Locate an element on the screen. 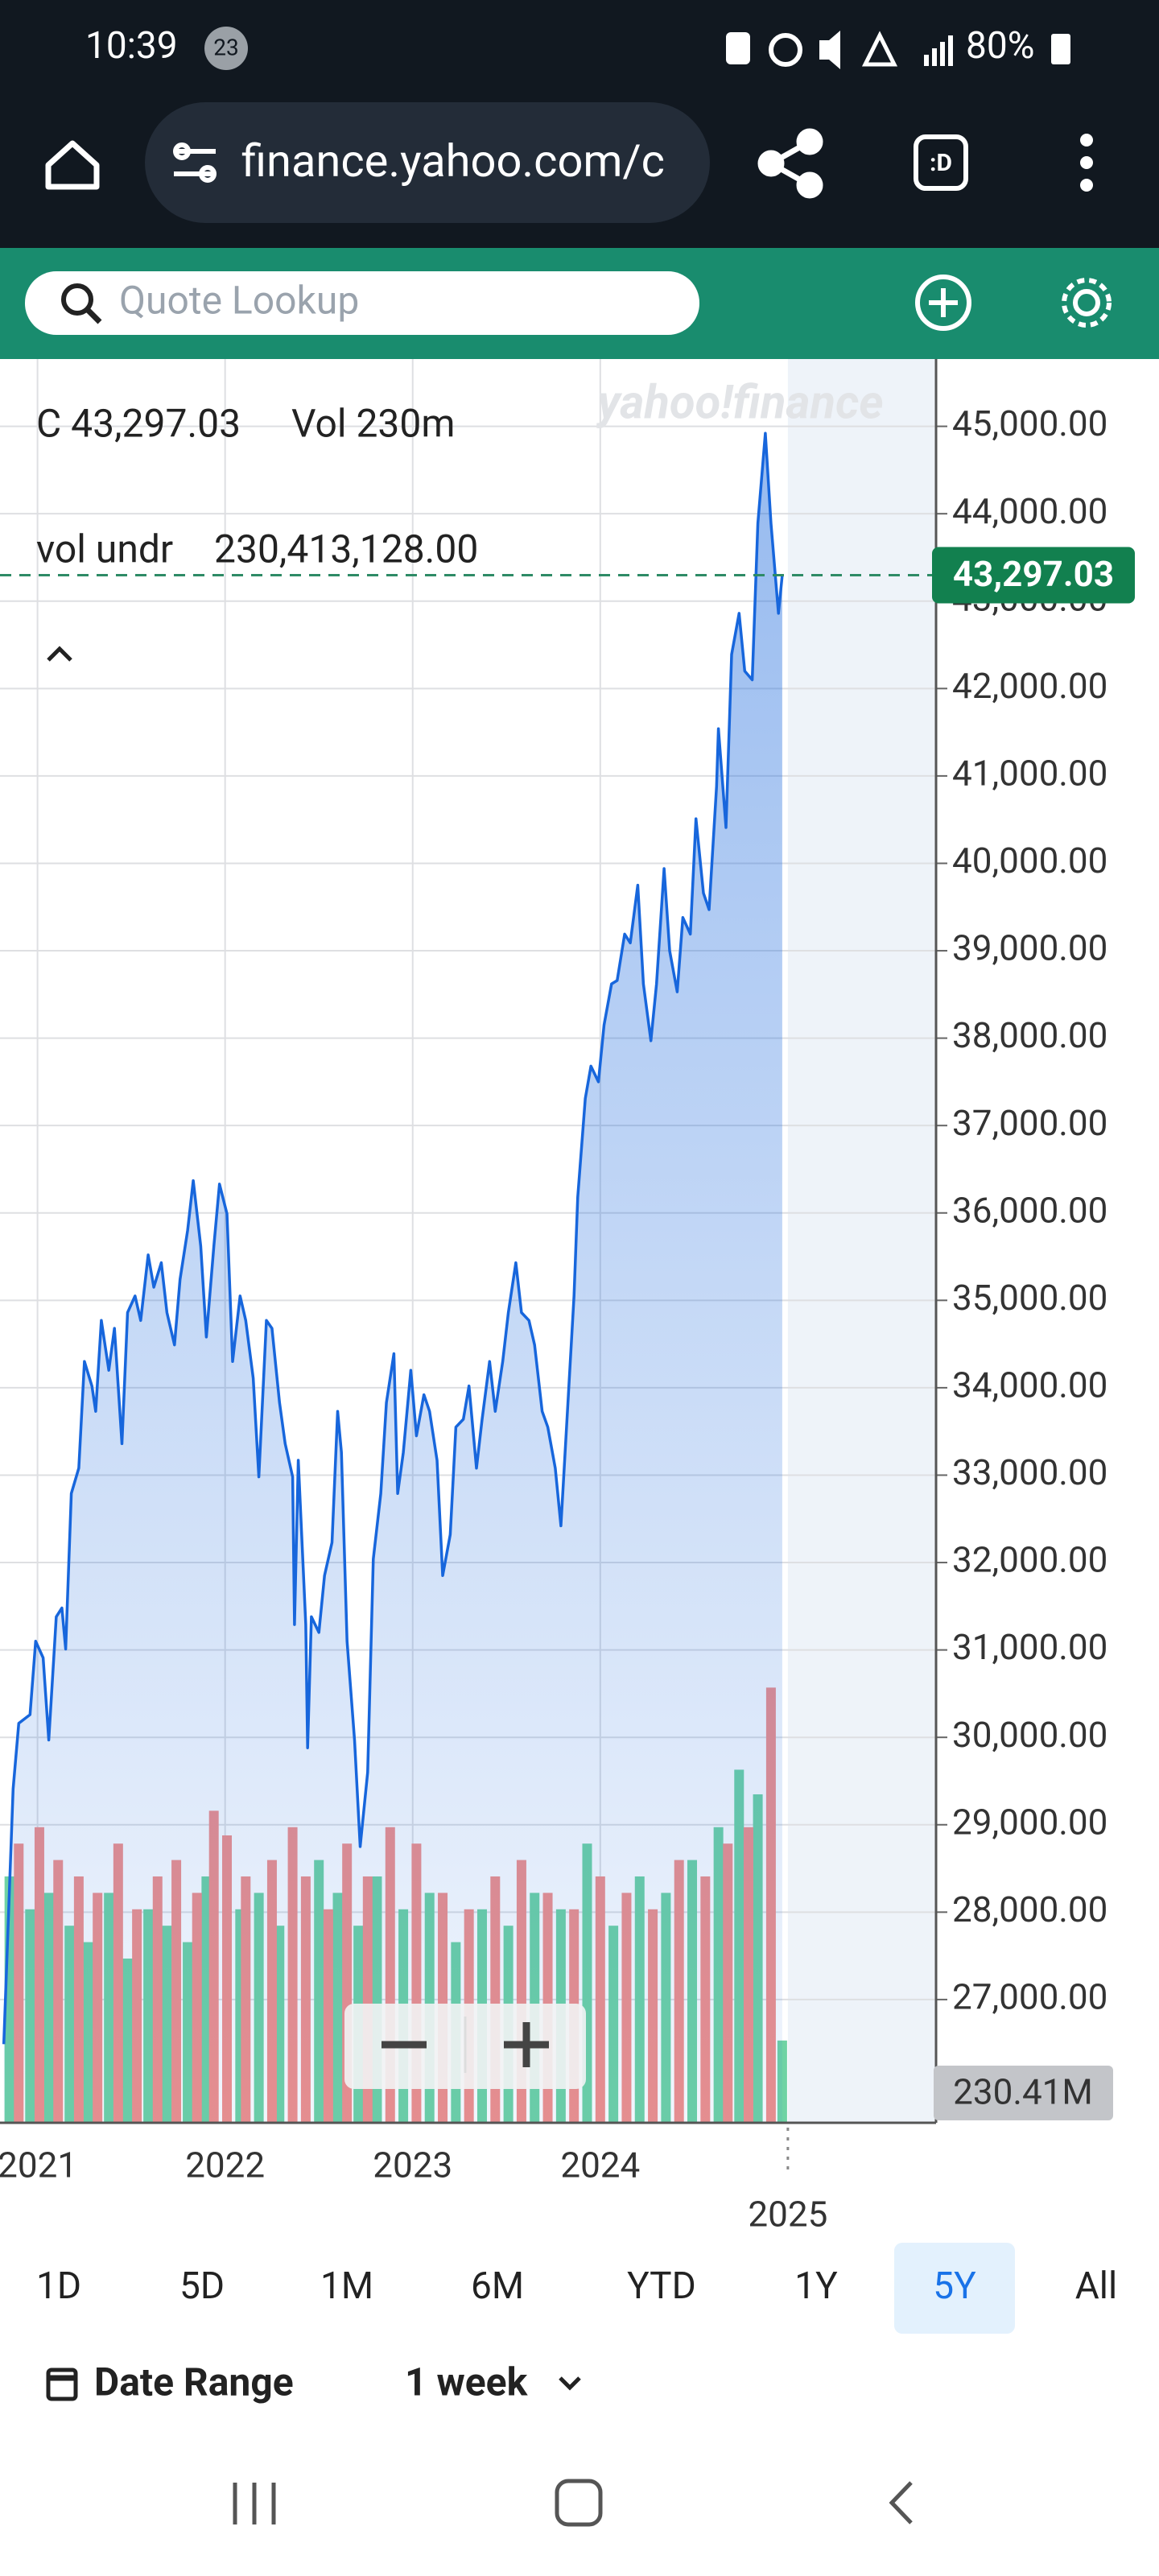 This screenshot has width=1159, height=2576. date-range-button: Date Range is located at coordinates (194, 2382).